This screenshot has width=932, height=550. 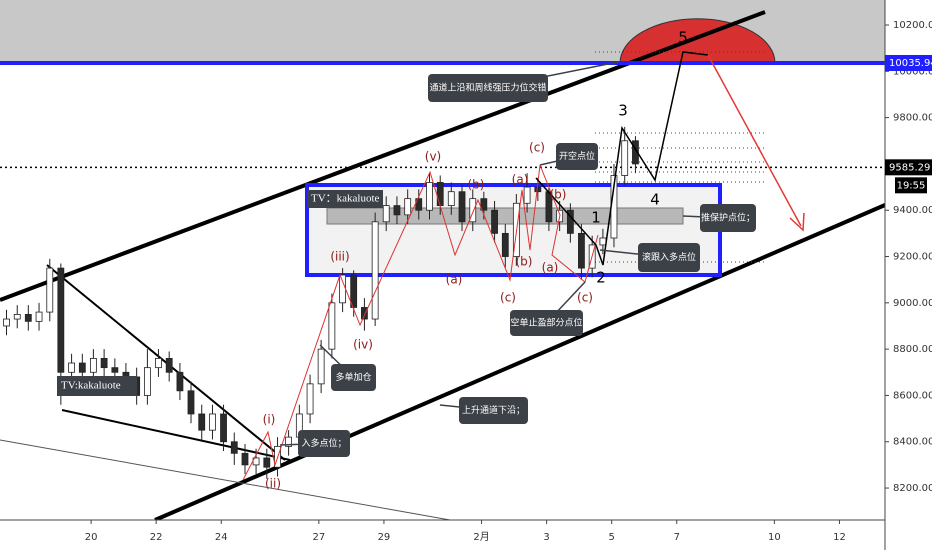 What do you see at coordinates (911, 185) in the screenshot?
I see `countdown-tag` at bounding box center [911, 185].